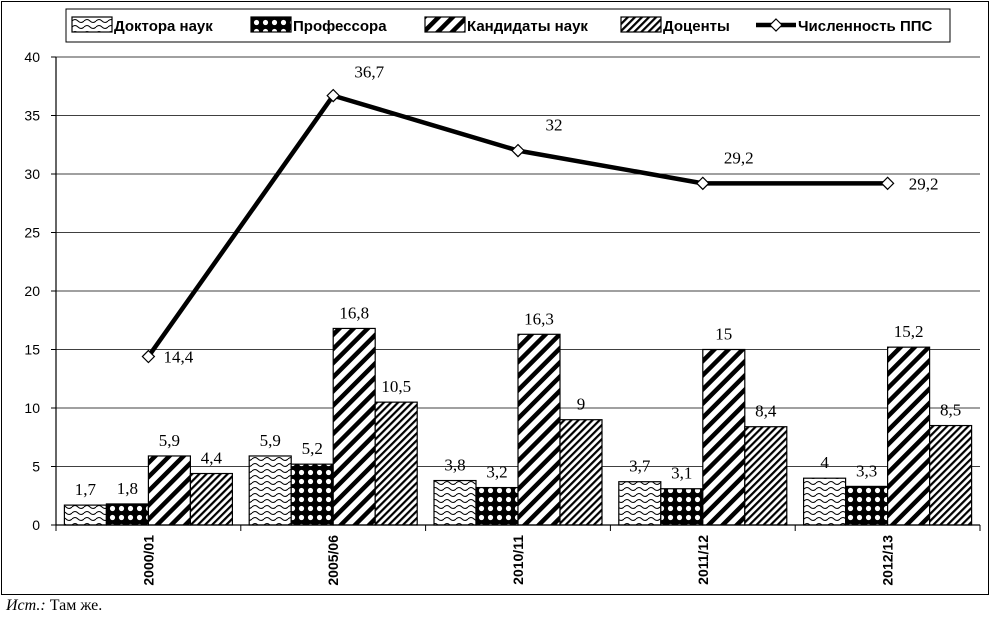  I want to click on bar-кандидаты-наук-2012-13, so click(908, 436).